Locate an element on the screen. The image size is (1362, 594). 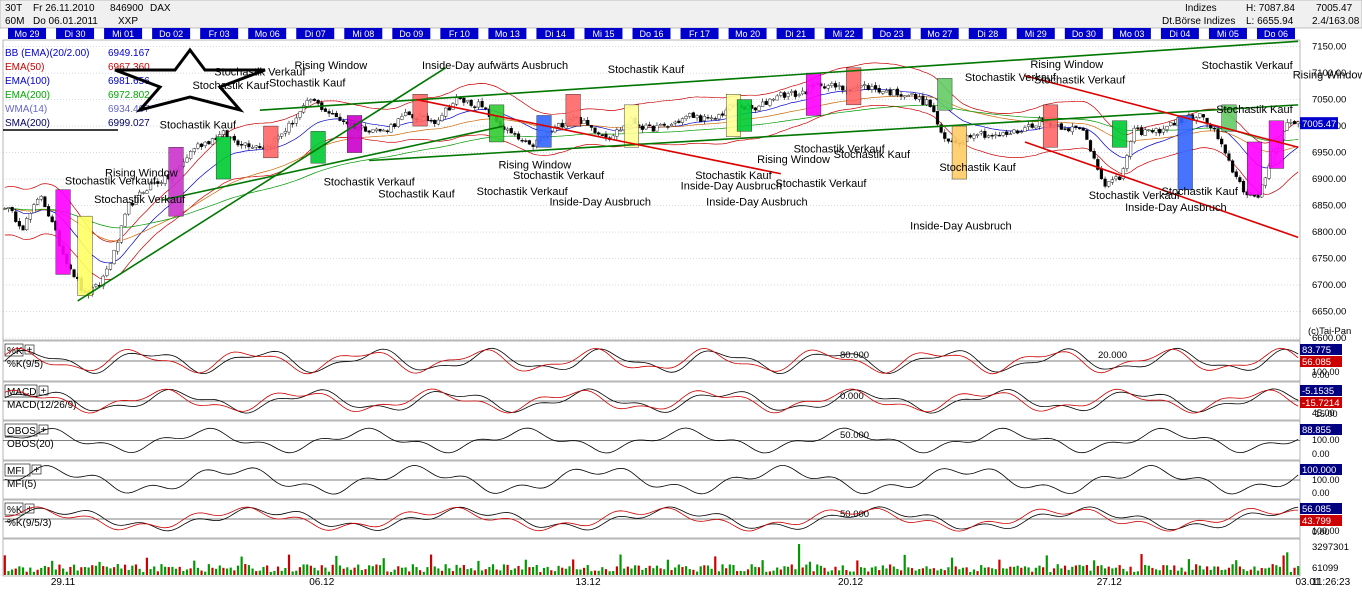
symbol: DAX is located at coordinates (160, 8).